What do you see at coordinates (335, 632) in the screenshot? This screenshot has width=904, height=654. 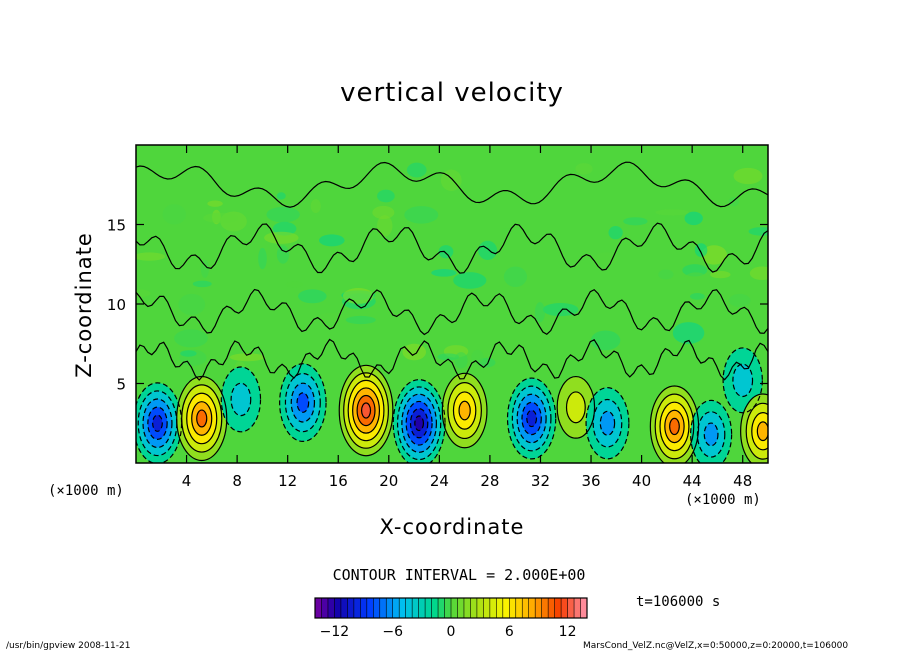 I see `colorbar-tick-label: −12` at bounding box center [335, 632].